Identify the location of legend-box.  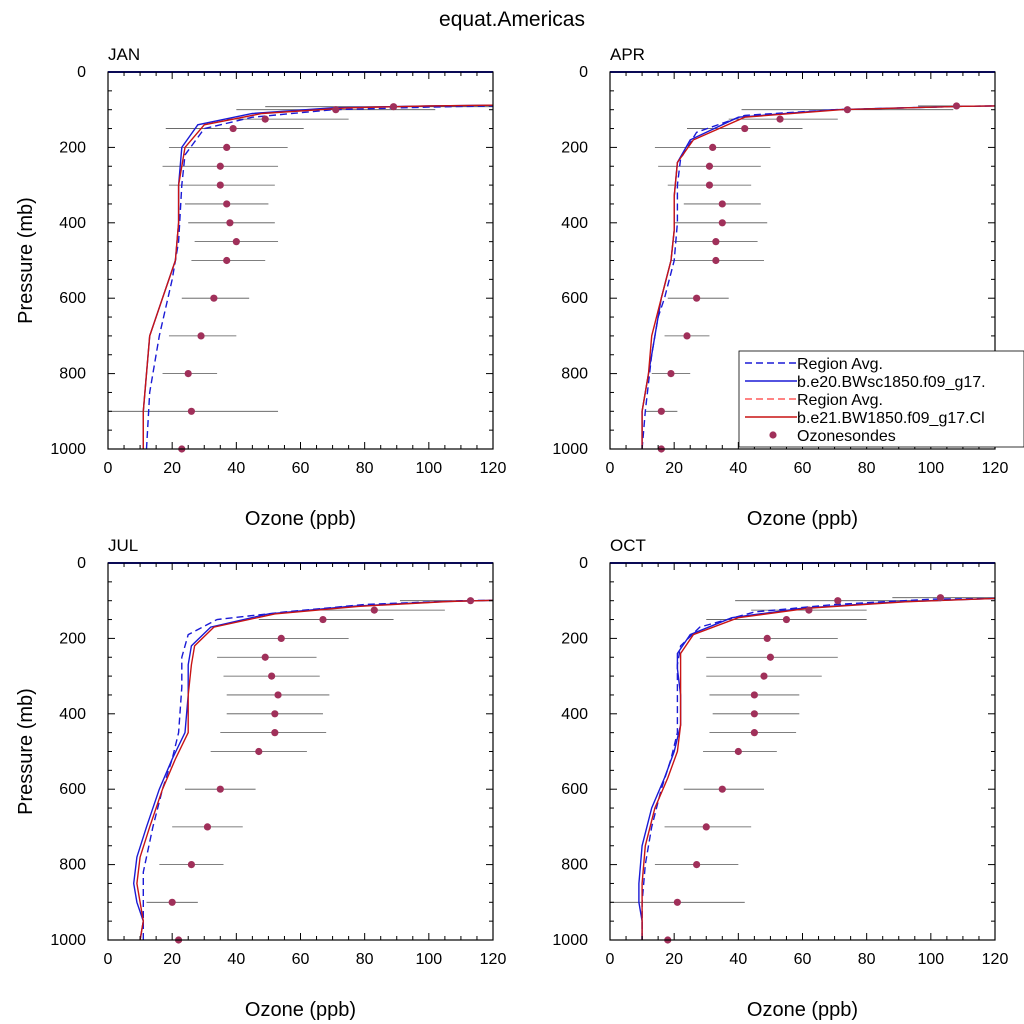
(881, 399).